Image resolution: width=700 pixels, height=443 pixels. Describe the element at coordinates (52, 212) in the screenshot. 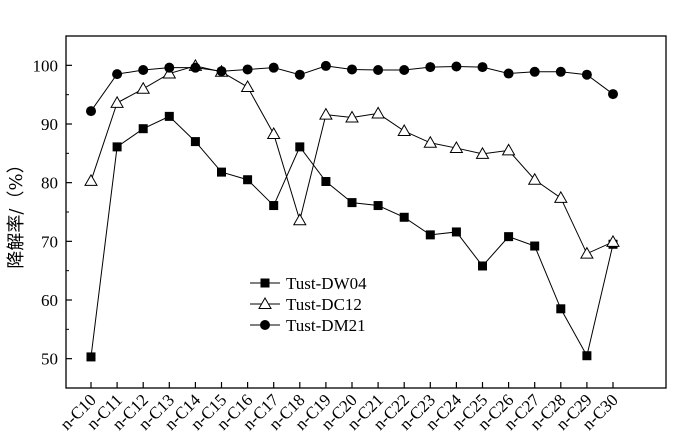

I see `y-axis: 50 60 70 80 90 100` at that location.